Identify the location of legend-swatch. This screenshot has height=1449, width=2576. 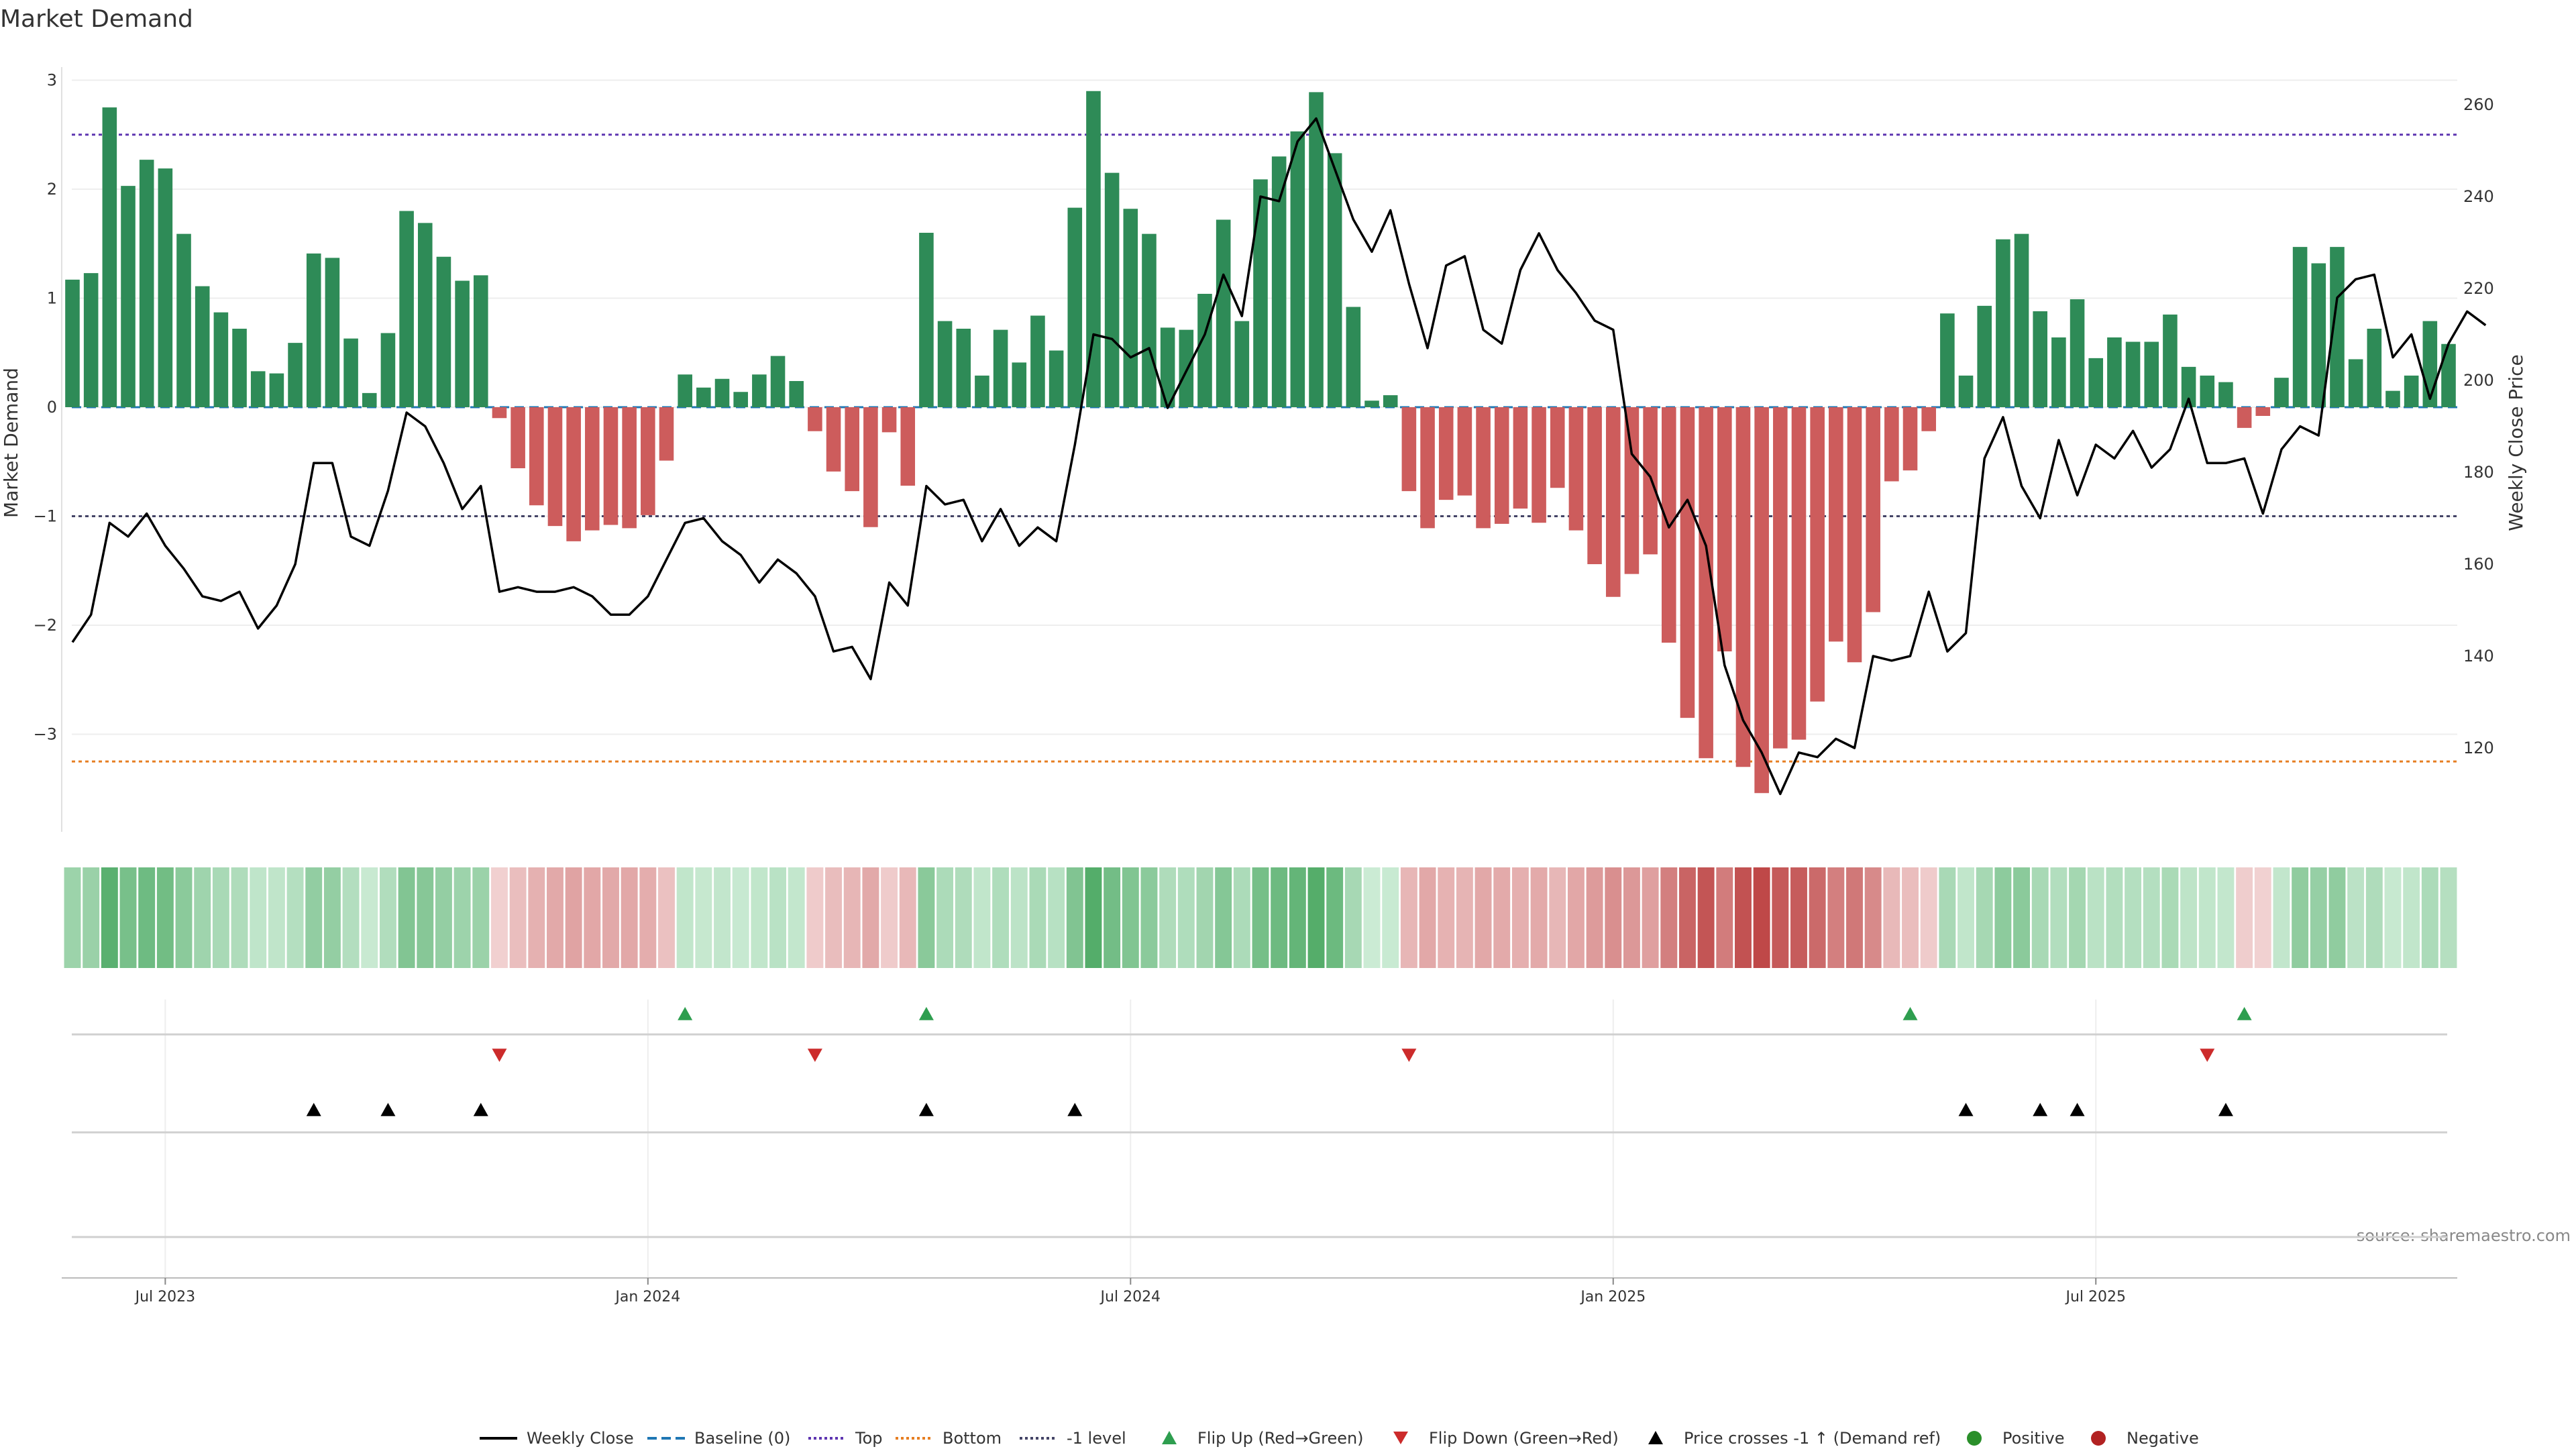
(2098, 1438).